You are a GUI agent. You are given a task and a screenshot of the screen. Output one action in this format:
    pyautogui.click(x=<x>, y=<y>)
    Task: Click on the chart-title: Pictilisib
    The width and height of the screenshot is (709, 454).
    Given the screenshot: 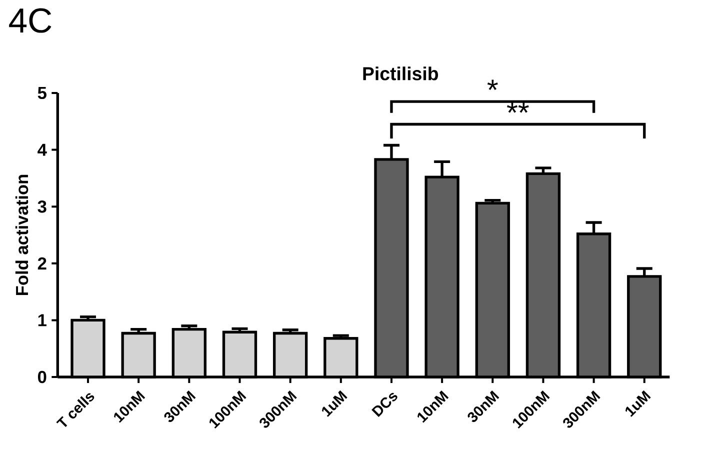 What is the action you would take?
    pyautogui.click(x=400, y=73)
    